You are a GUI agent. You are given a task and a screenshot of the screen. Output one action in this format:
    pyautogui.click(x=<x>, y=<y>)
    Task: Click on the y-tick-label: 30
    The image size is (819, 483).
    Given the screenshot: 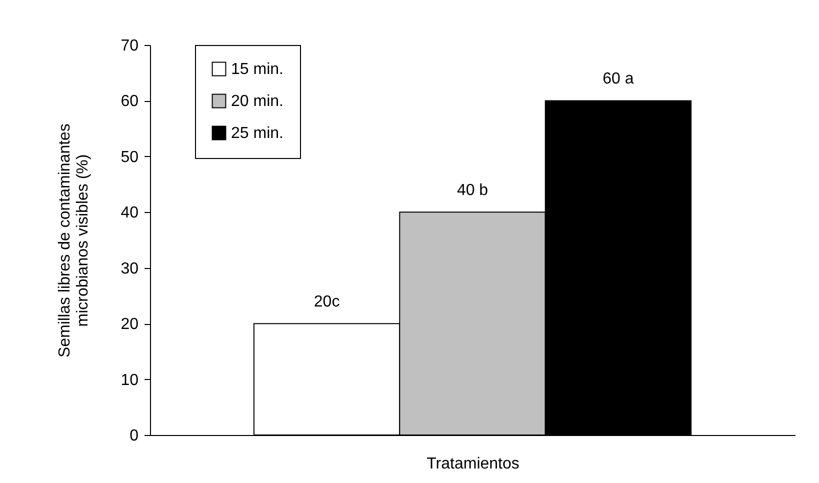 What is the action you would take?
    pyautogui.click(x=129, y=269)
    